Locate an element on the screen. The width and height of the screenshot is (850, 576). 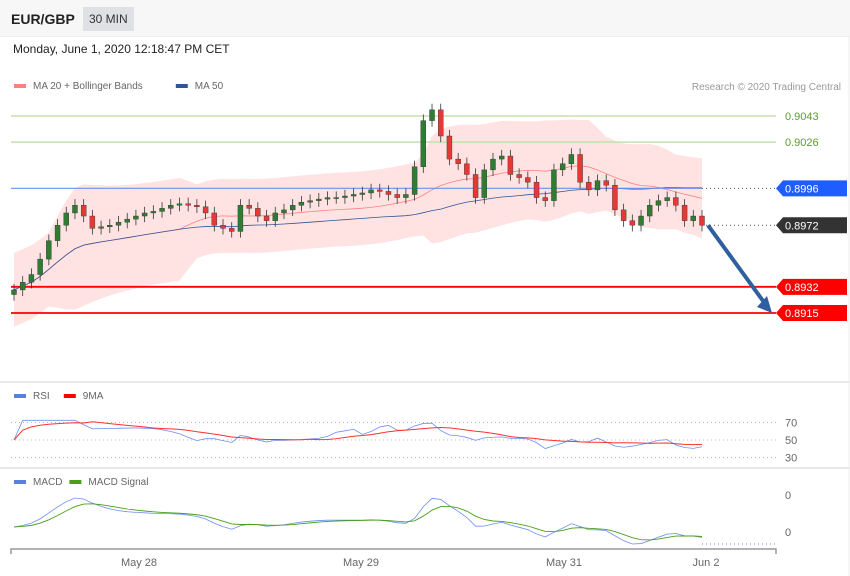
level-label: 0.9026 is located at coordinates (802, 143).